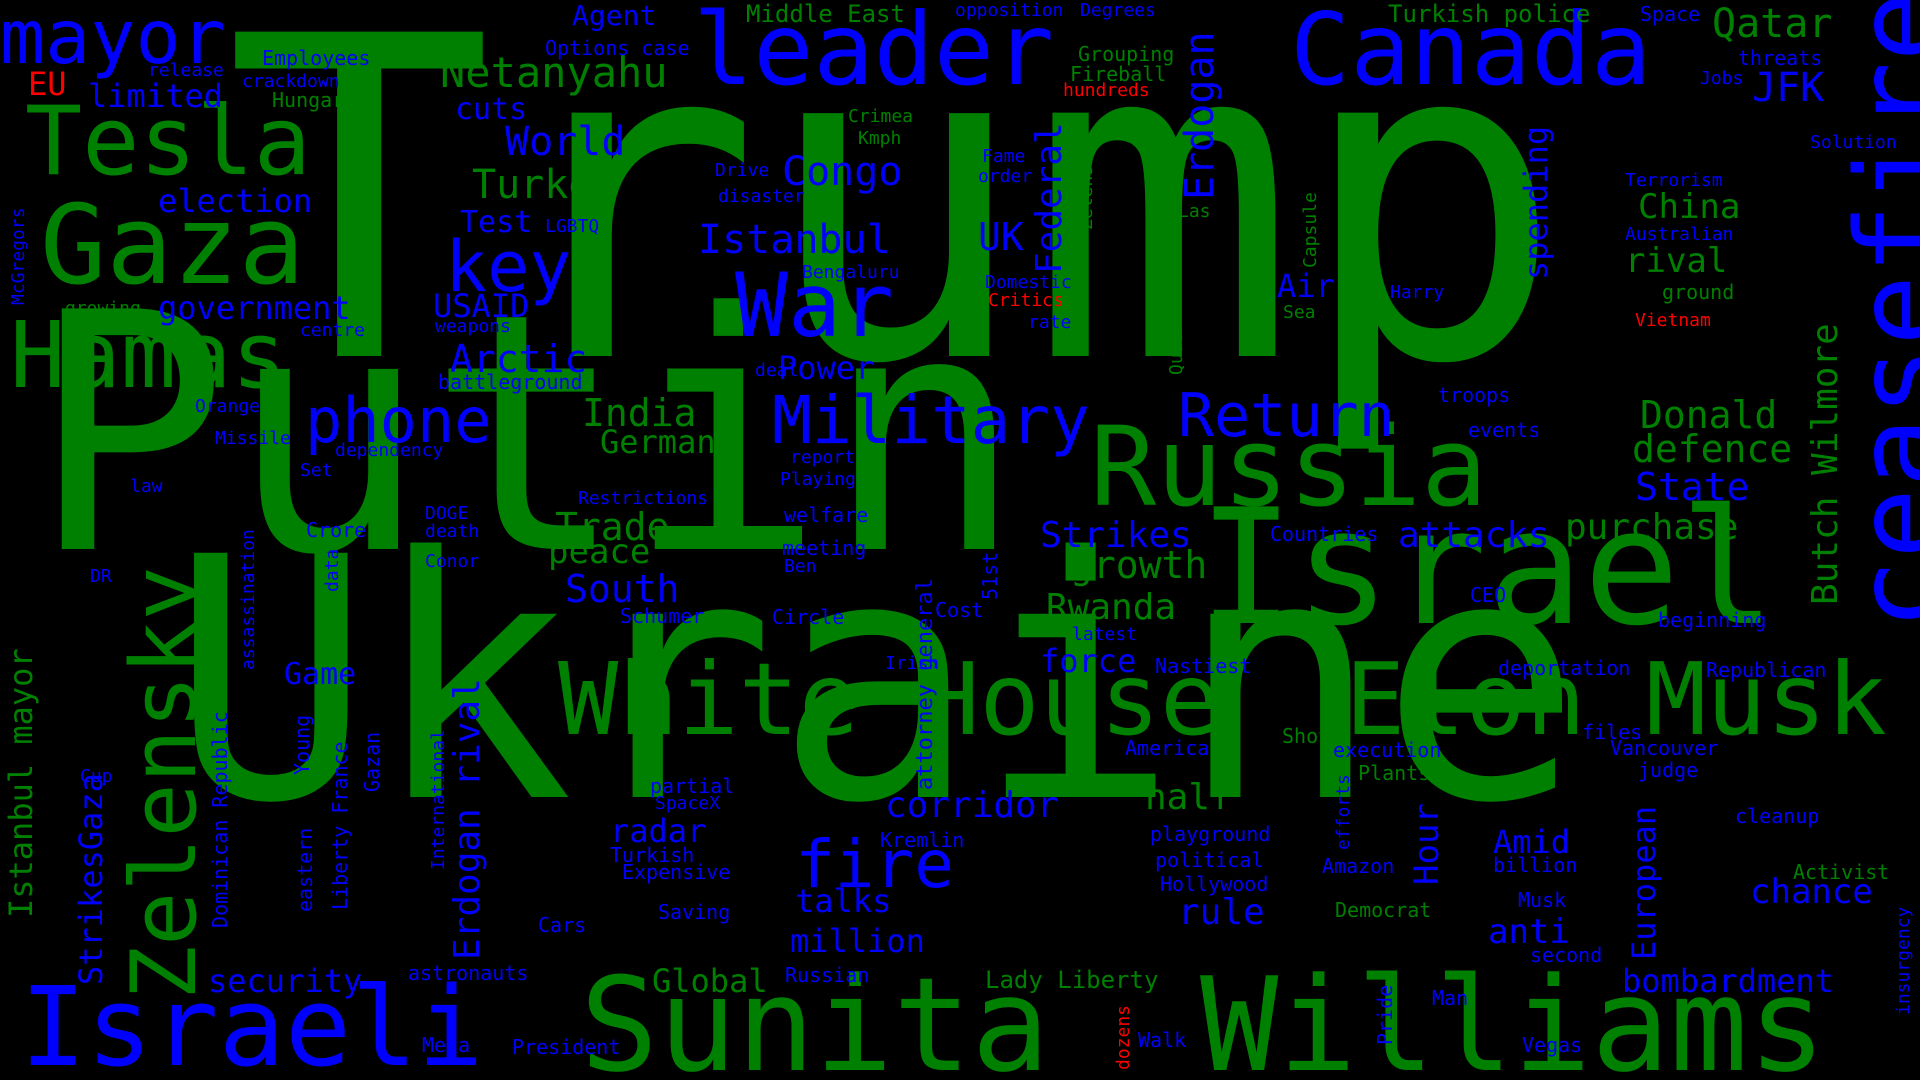  What do you see at coordinates (467, 819) in the screenshot?
I see `word-erdogan-rival: Erdogan rival` at bounding box center [467, 819].